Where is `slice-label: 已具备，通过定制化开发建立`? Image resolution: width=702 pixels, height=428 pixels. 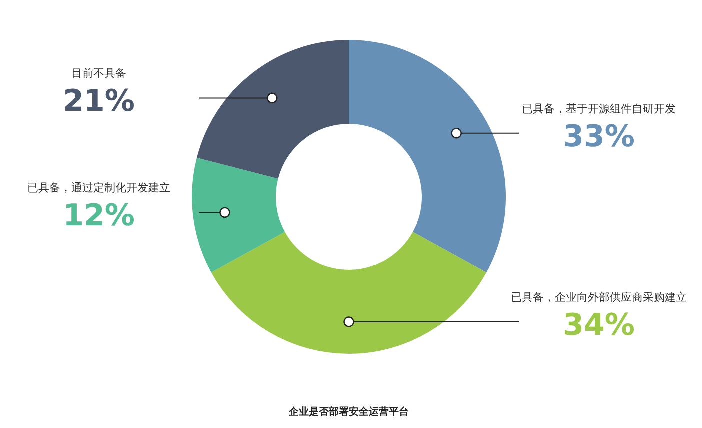
slice-label: 已具备，通过定制化开发建立 is located at coordinates (99, 188).